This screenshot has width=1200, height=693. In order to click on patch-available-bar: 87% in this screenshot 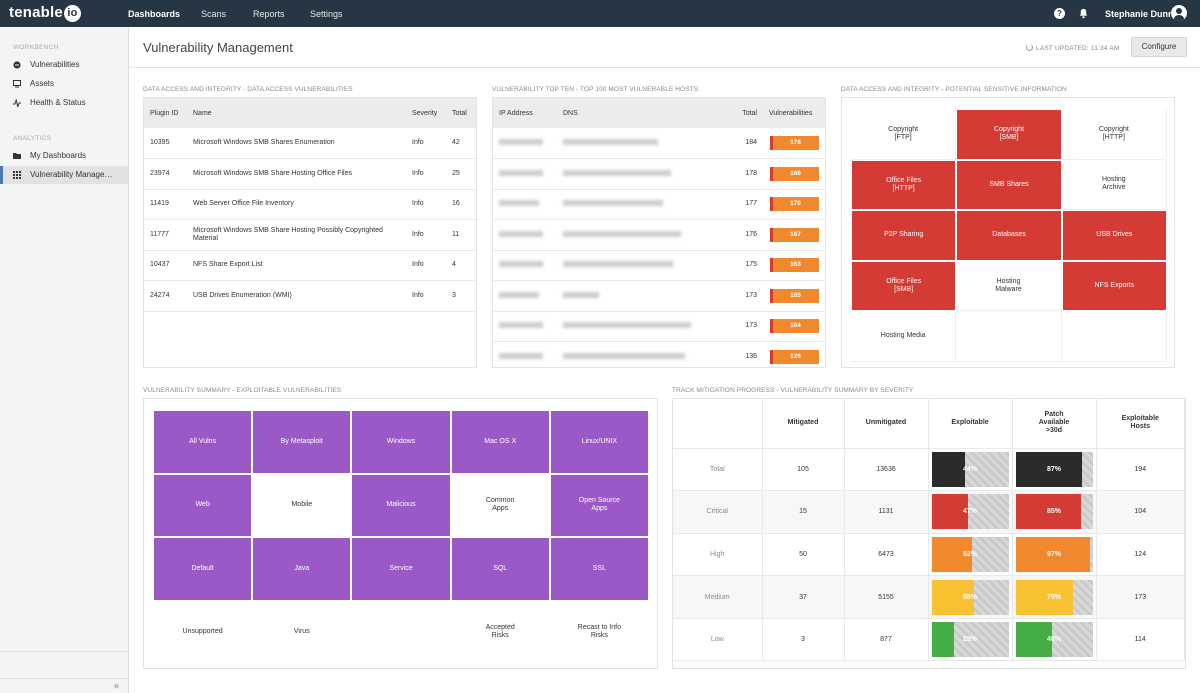, I will do `click(1054, 469)`.